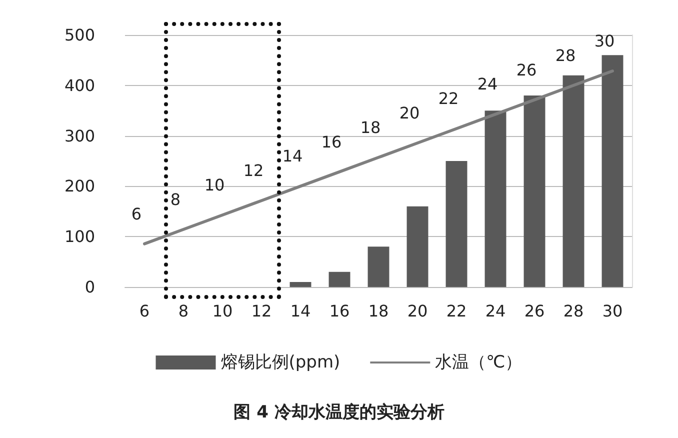 Image resolution: width=678 pixels, height=438 pixels. Describe the element at coordinates (79, 35) in the screenshot. I see `y-tick-label: 500` at that location.